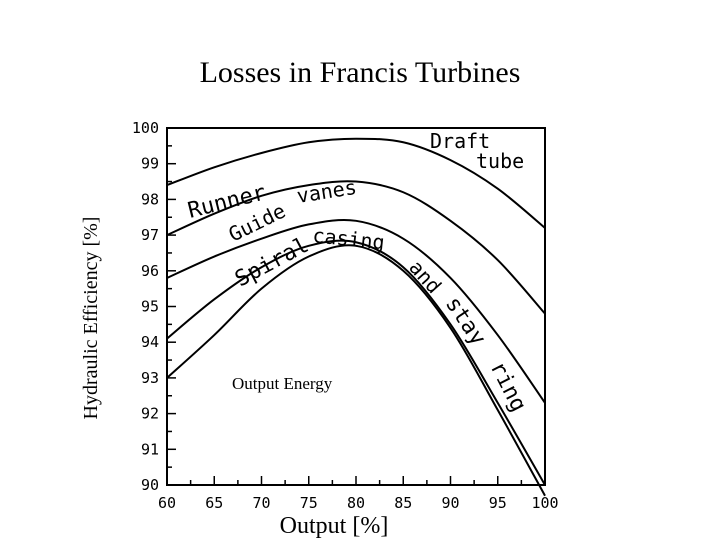  I want to click on annotation-output-energy: Output Energy, so click(282, 383).